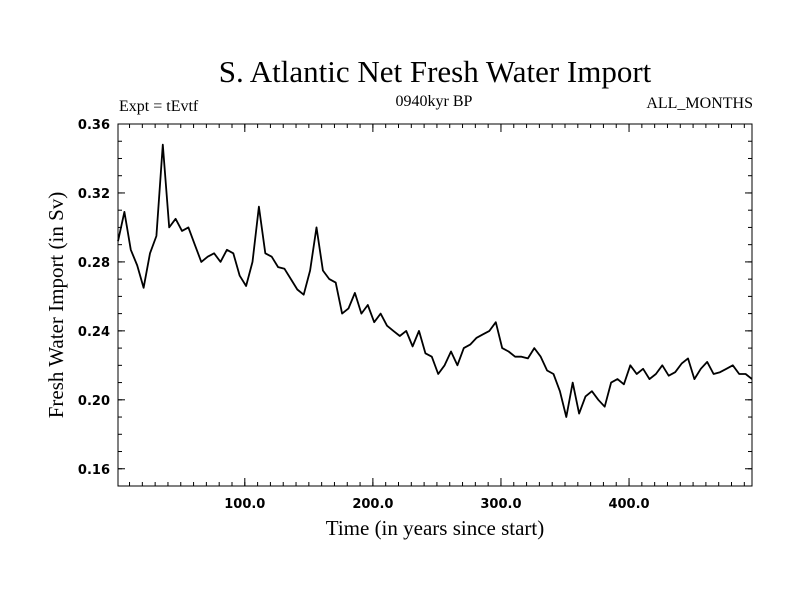  Describe the element at coordinates (500, 504) in the screenshot. I see `x-tick-label: 300.0` at that location.